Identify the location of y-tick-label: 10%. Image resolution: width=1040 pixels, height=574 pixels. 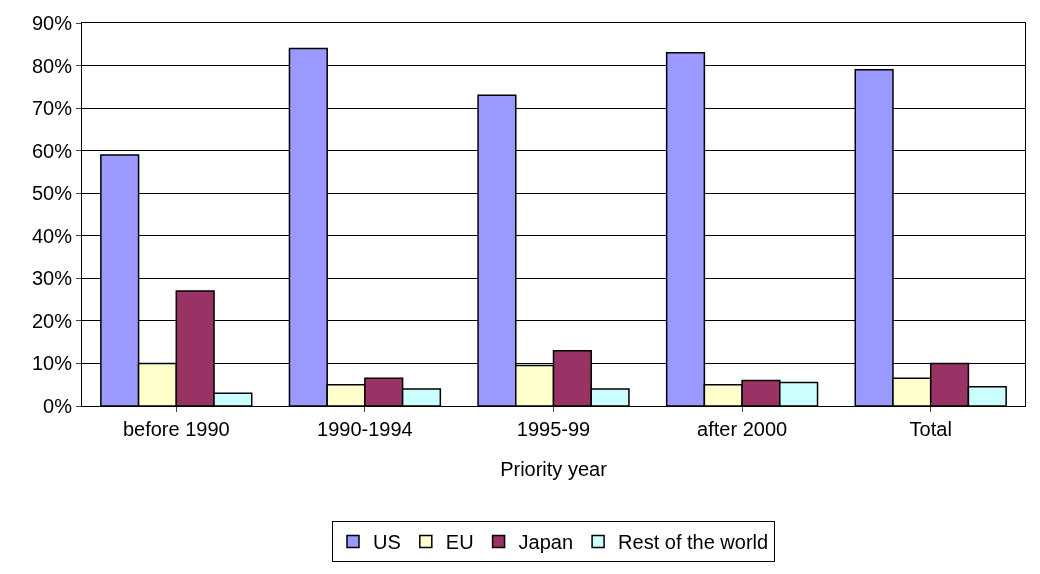
(52, 363).